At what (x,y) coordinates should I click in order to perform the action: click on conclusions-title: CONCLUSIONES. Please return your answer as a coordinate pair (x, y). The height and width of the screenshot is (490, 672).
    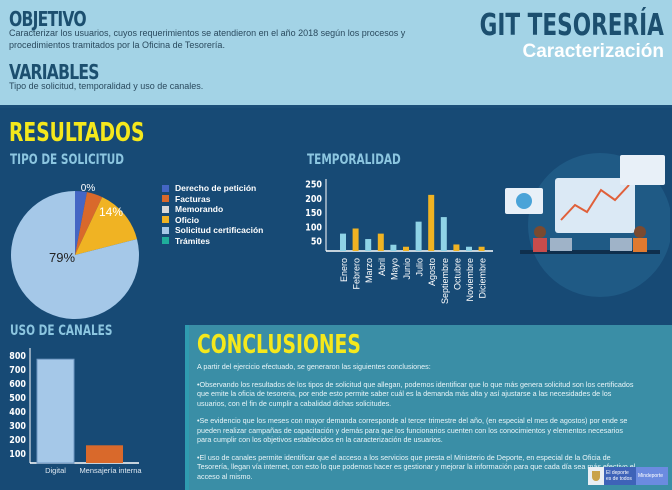
    Looking at the image, I should click on (279, 345).